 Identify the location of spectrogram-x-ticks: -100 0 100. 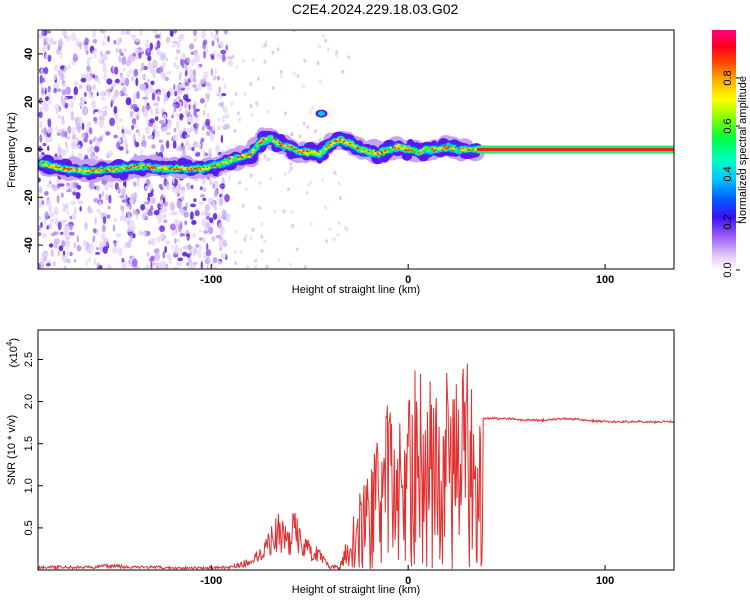
(407, 275).